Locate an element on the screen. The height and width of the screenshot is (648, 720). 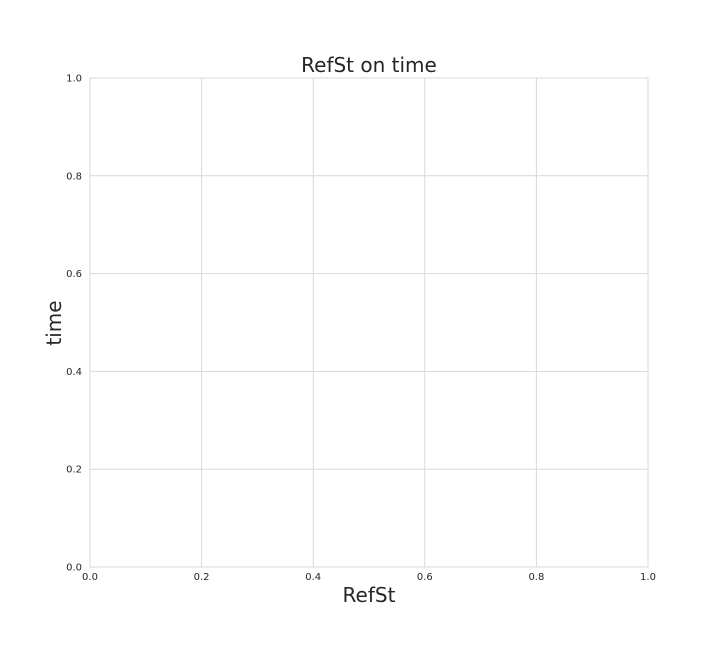
x-axis-label: RefSt is located at coordinates (369, 595).